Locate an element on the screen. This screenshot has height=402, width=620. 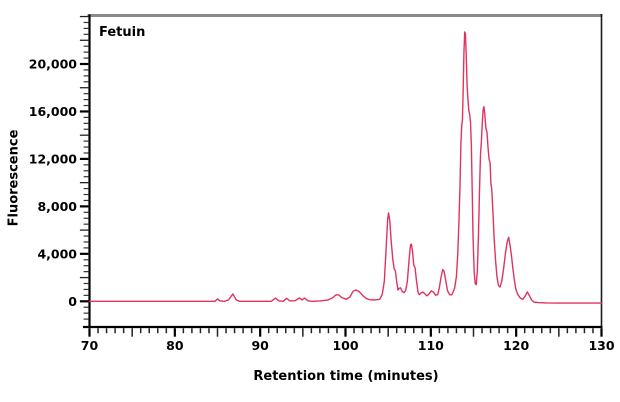
x-tick-label: 90 is located at coordinates (260, 345).